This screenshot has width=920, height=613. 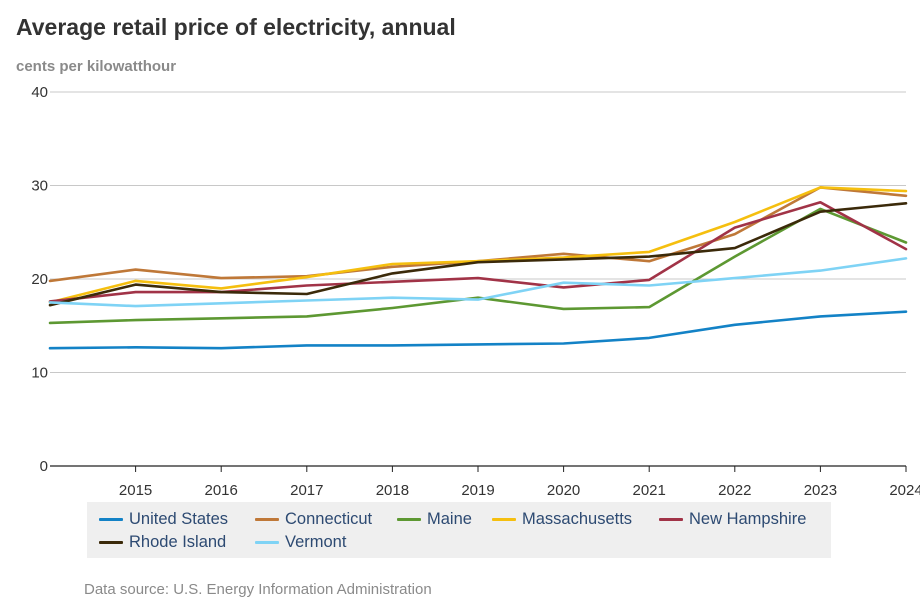 What do you see at coordinates (178, 542) in the screenshot?
I see `legend-label: Rhode Island` at bounding box center [178, 542].